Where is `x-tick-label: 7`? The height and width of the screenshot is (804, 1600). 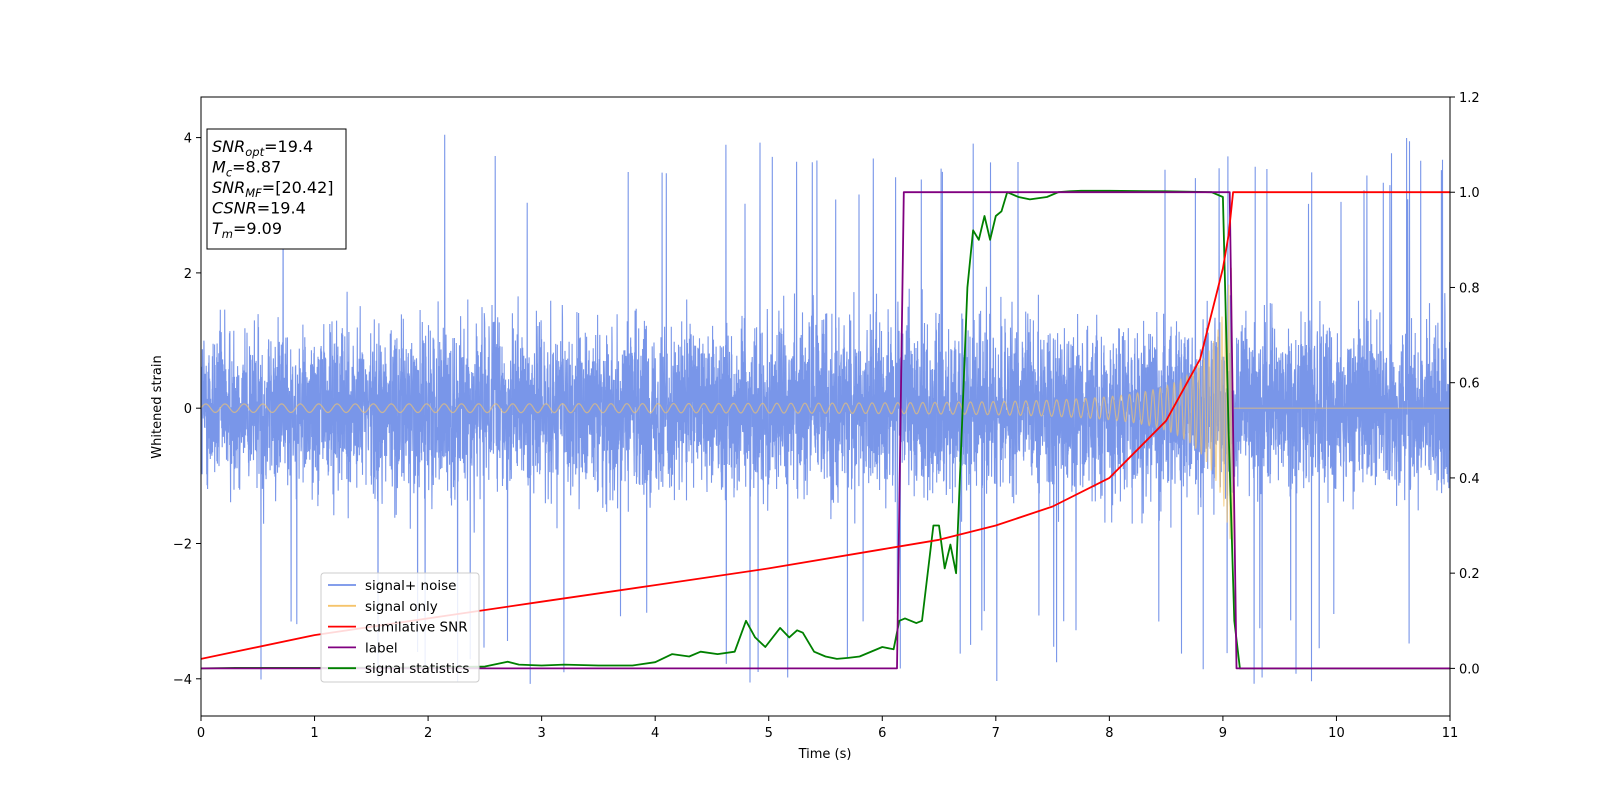 x-tick-label: 7 is located at coordinates (996, 733).